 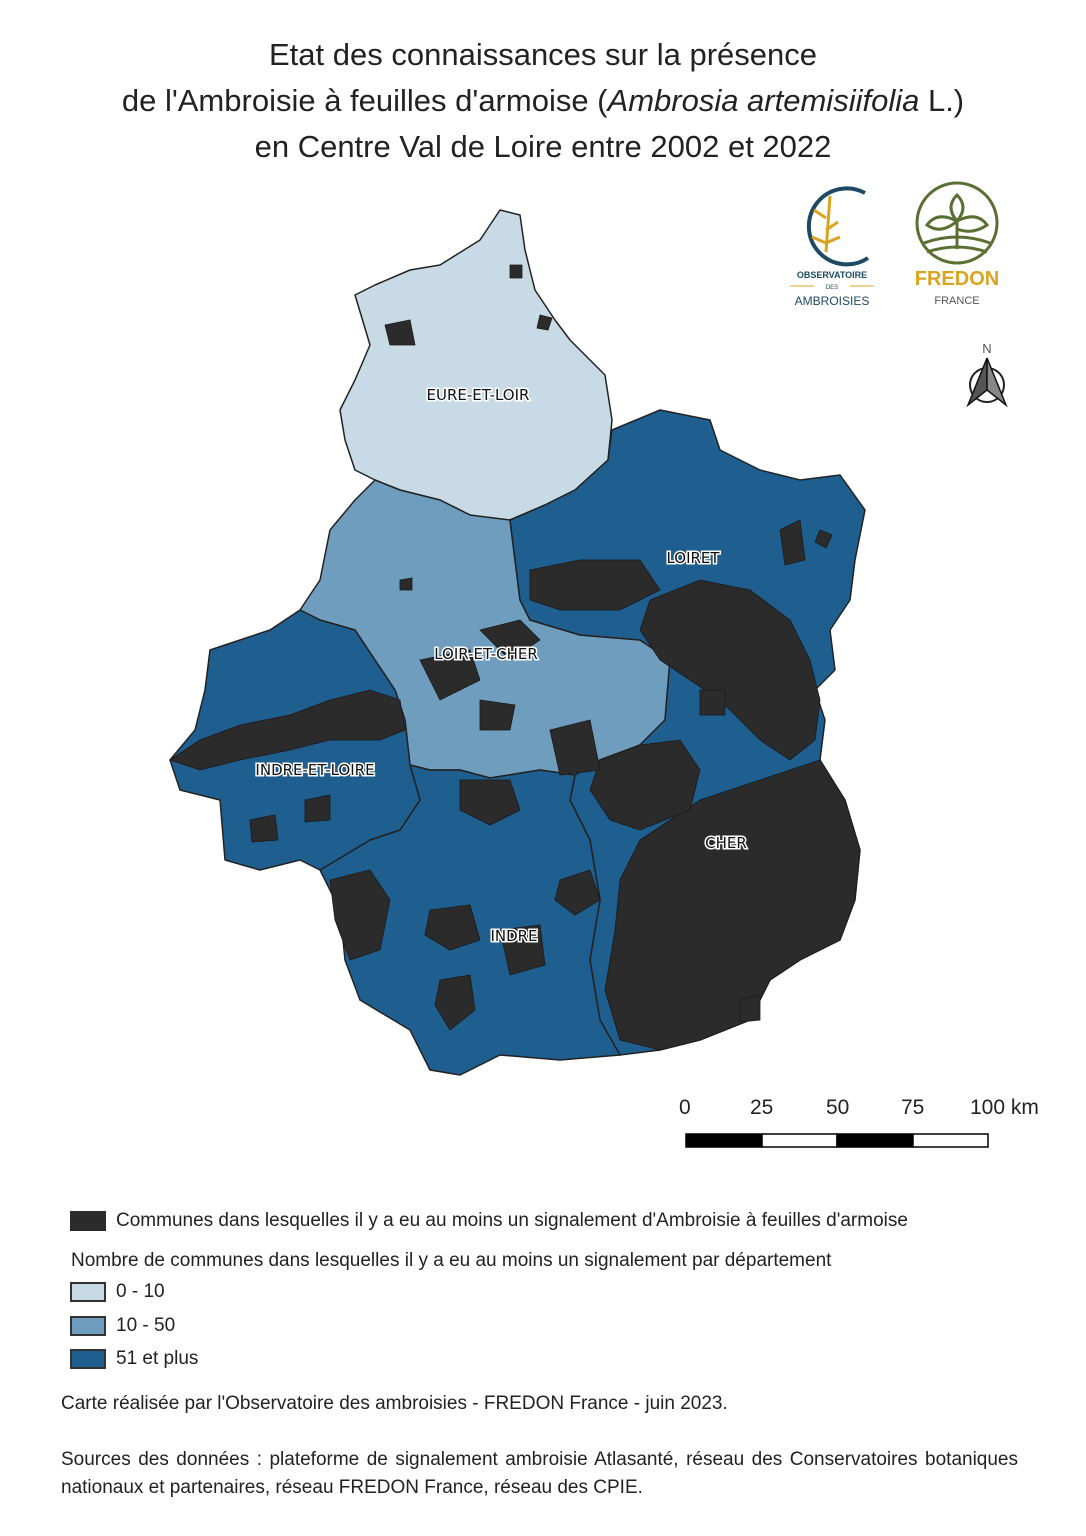 I want to click on logo-text: FRANCE, so click(x=956, y=301).